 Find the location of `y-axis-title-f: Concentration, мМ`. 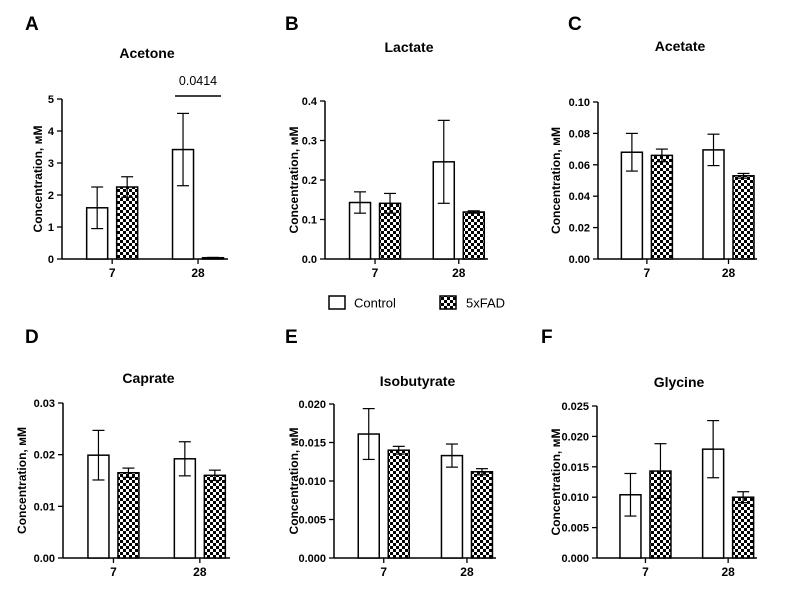

y-axis-title-f: Concentration, мМ is located at coordinates (556, 482).